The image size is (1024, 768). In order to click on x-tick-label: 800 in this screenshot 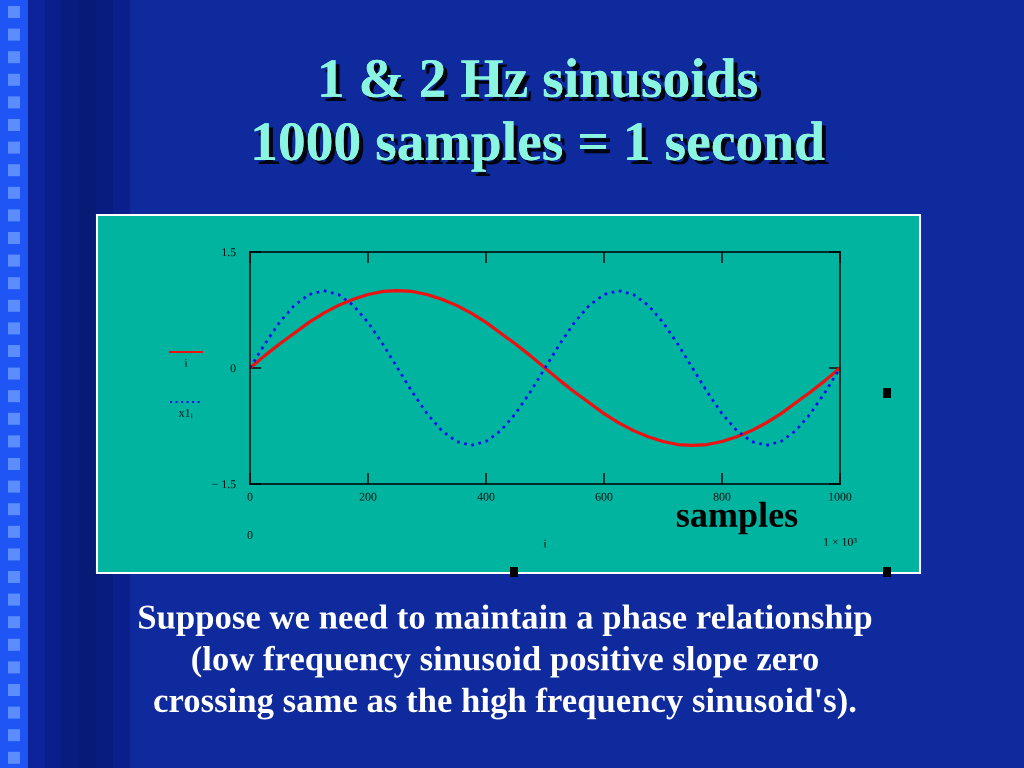, I will do `click(722, 496)`.